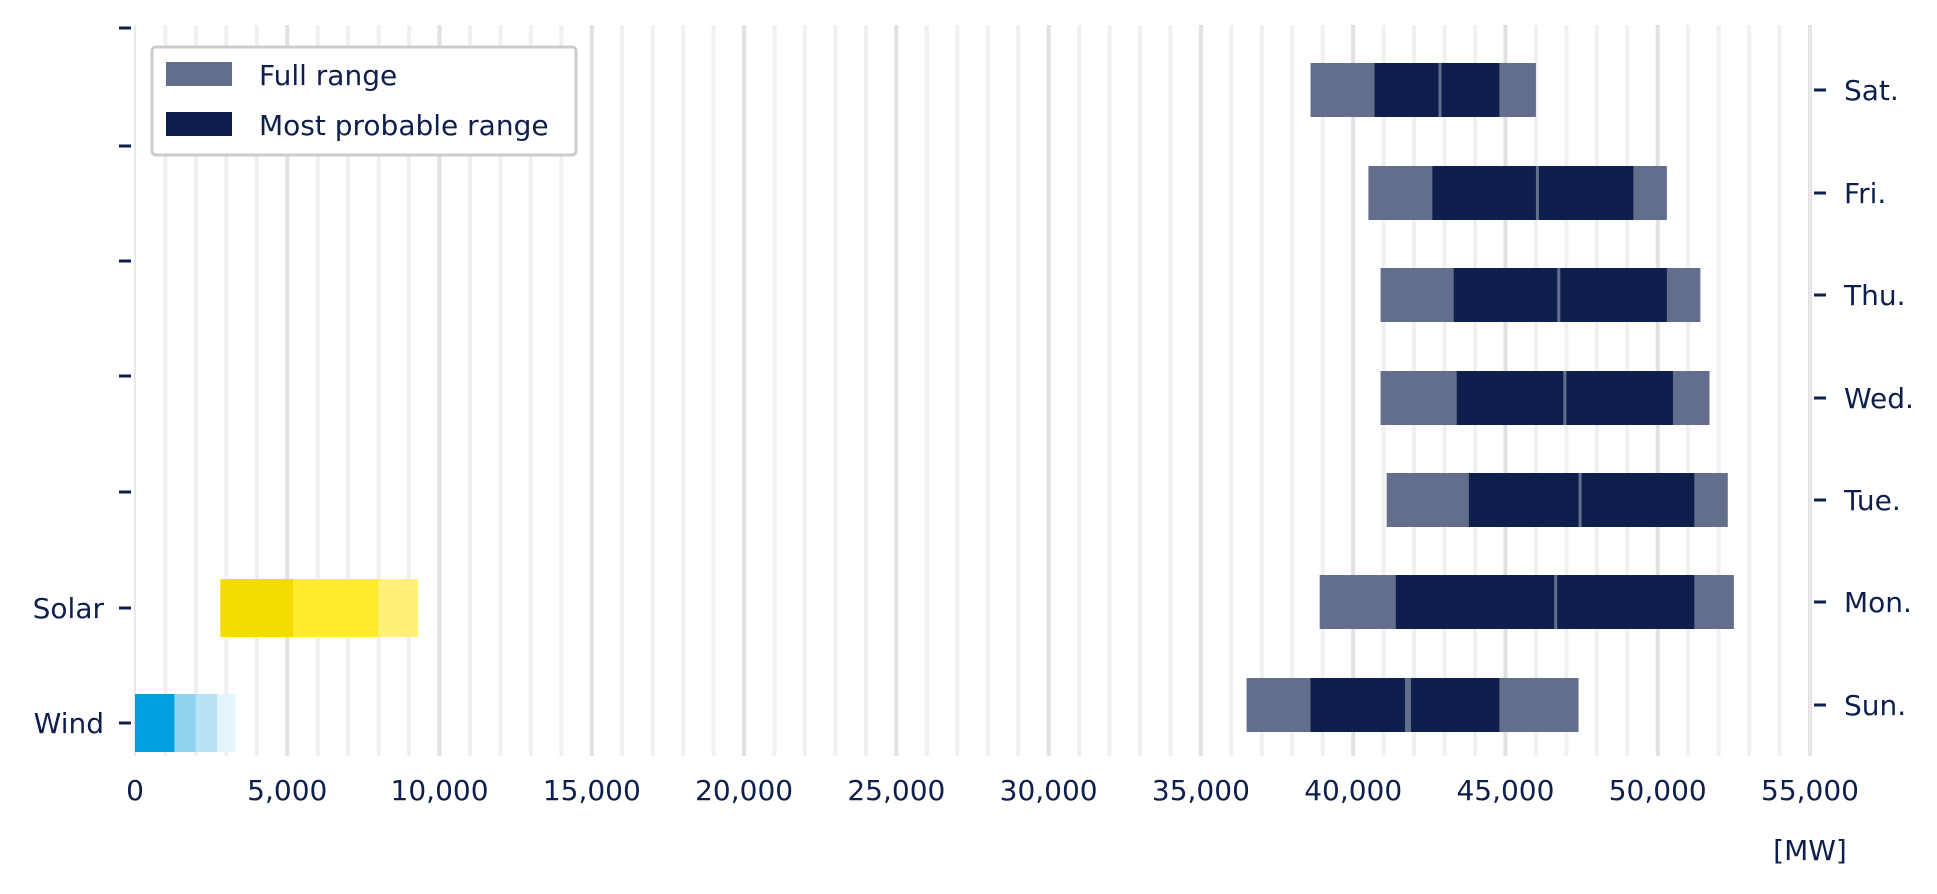 Image resolution: width=1937 pixels, height=894 pixels. What do you see at coordinates (69, 723) in the screenshot?
I see `left-category-label: Wind` at bounding box center [69, 723].